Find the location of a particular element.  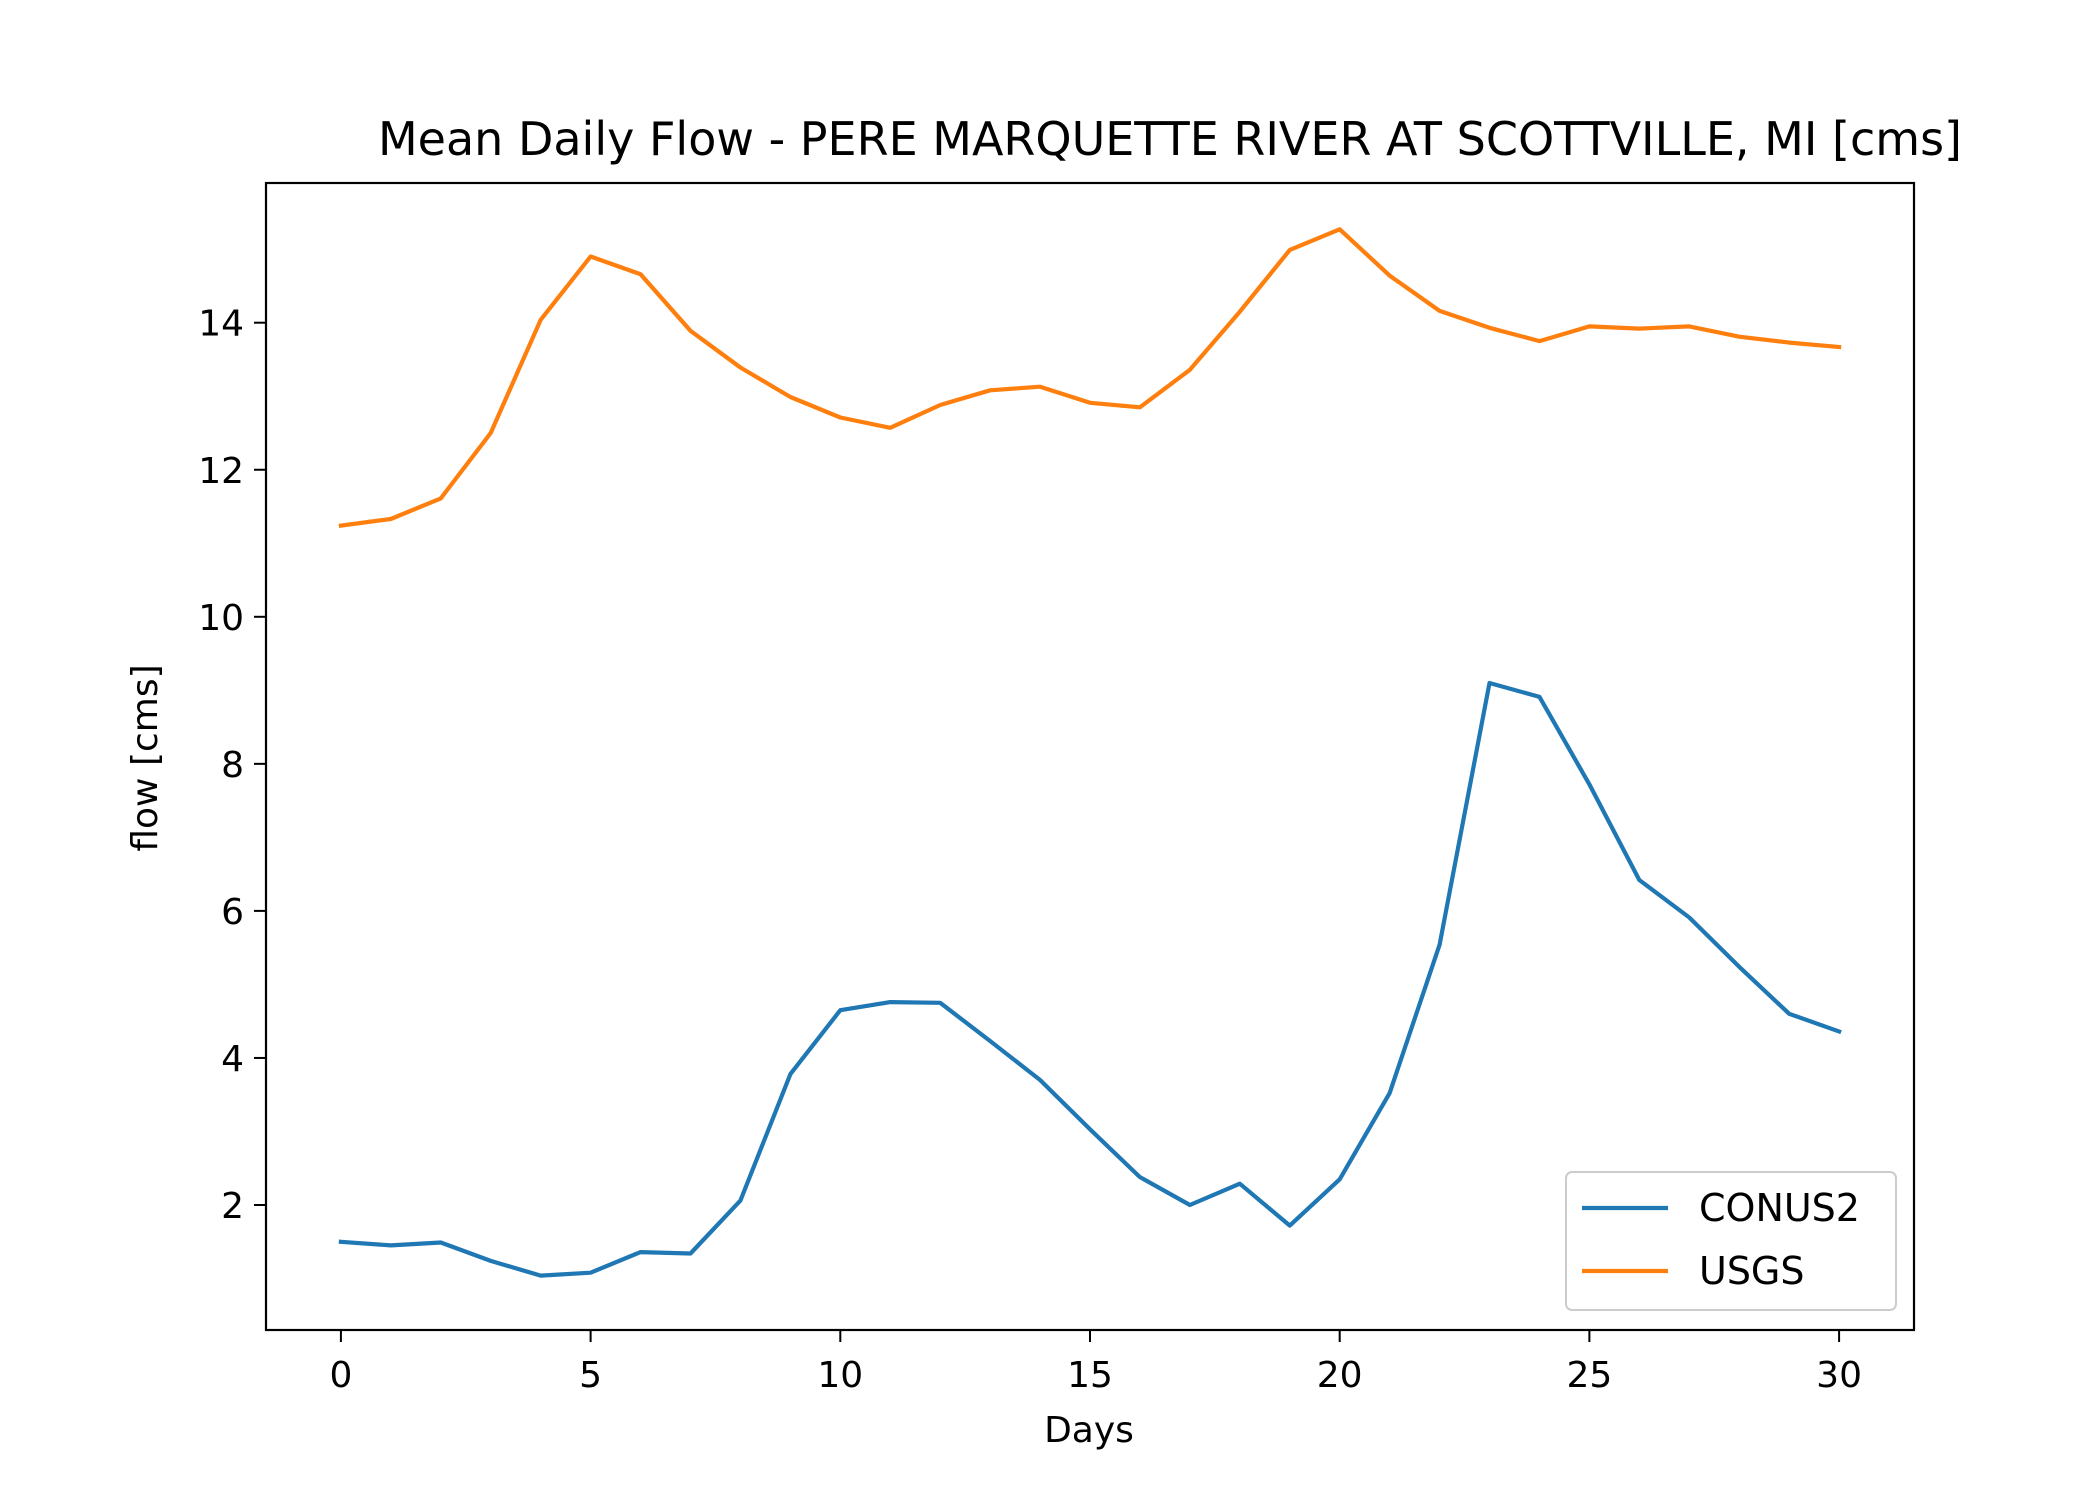

x-tick-label: 0 is located at coordinates (340, 1375).